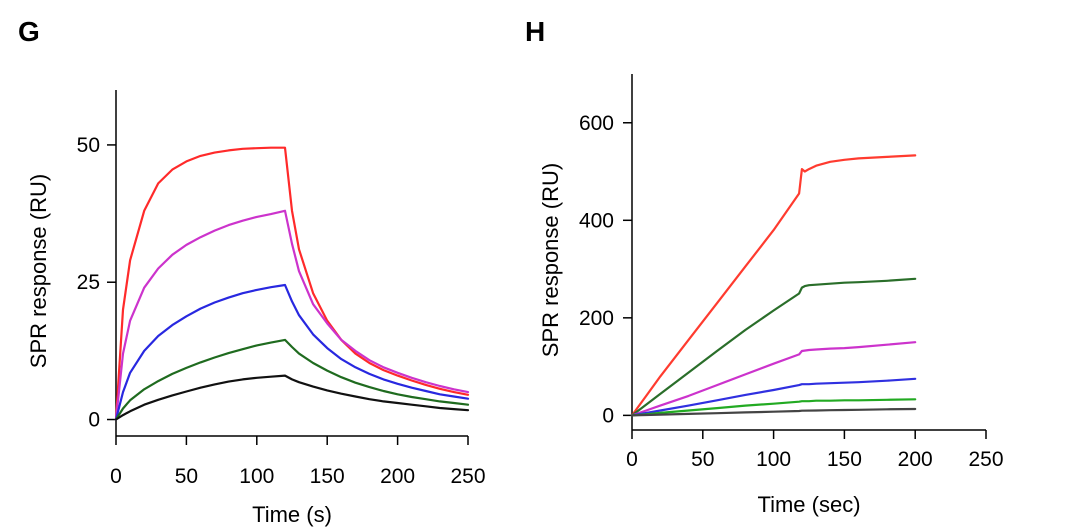  What do you see at coordinates (29, 31) in the screenshot?
I see `panel-letter-g: G` at bounding box center [29, 31].